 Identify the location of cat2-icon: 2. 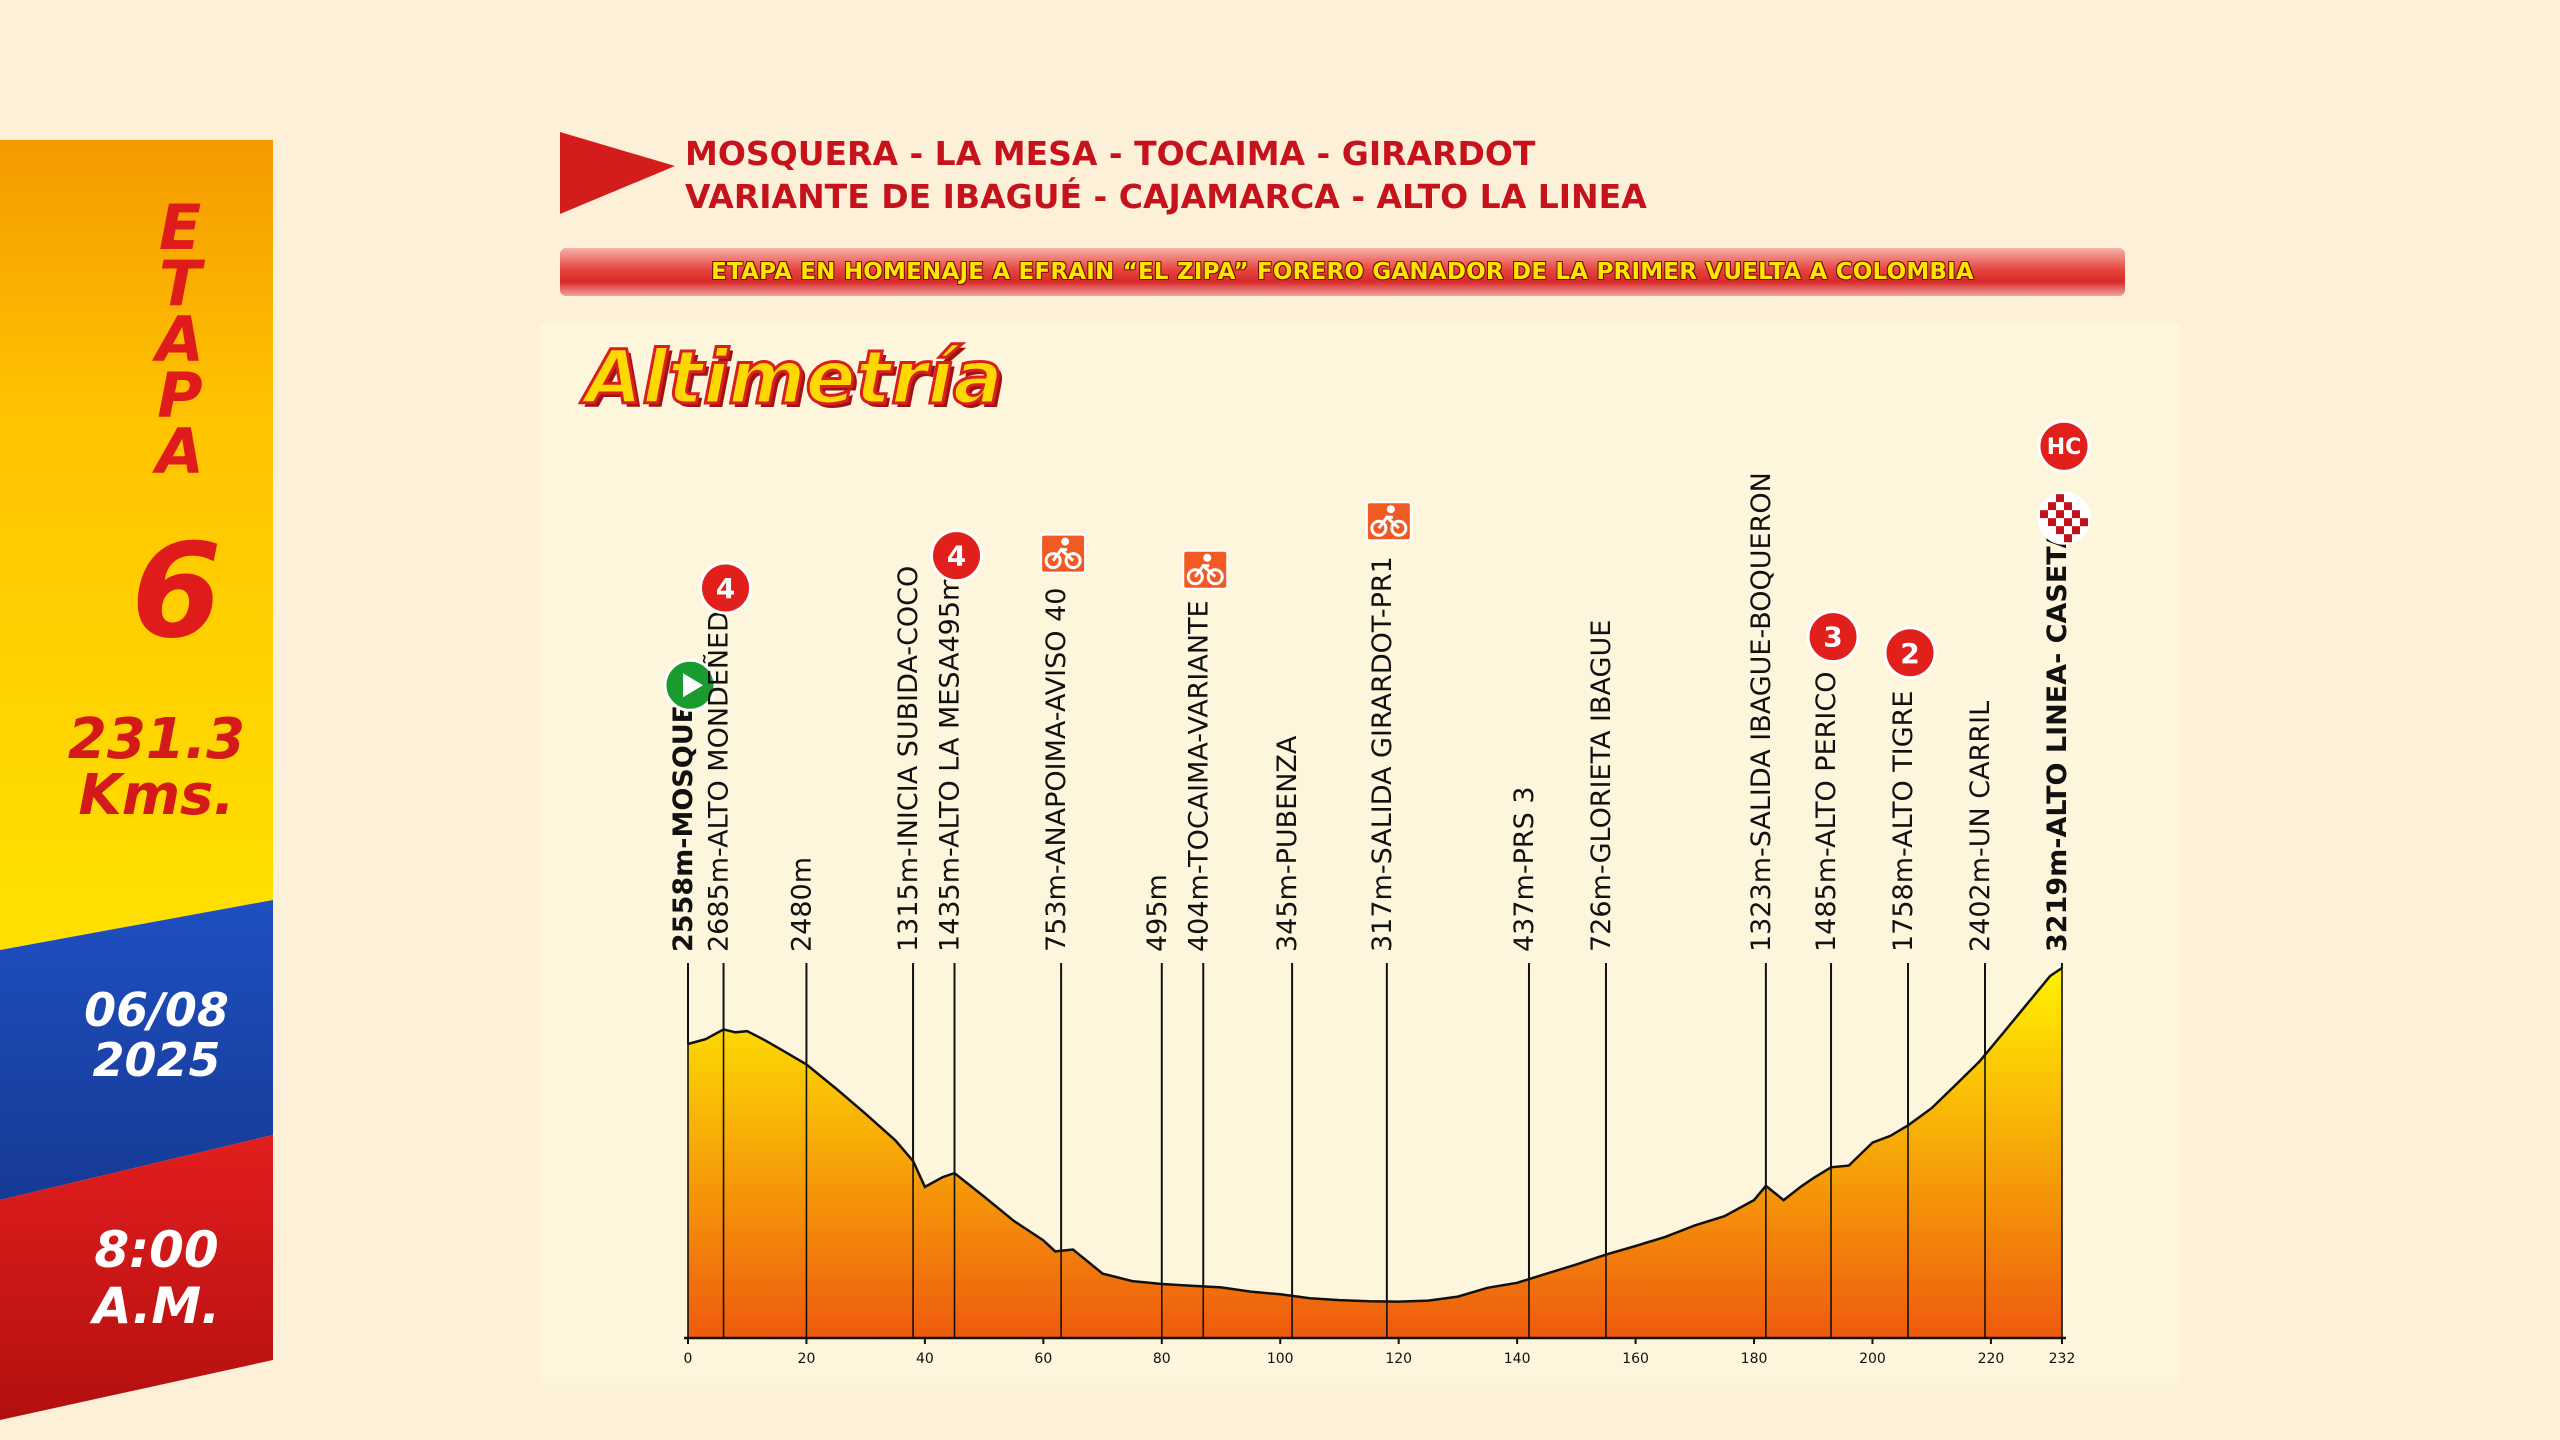
(1910, 653).